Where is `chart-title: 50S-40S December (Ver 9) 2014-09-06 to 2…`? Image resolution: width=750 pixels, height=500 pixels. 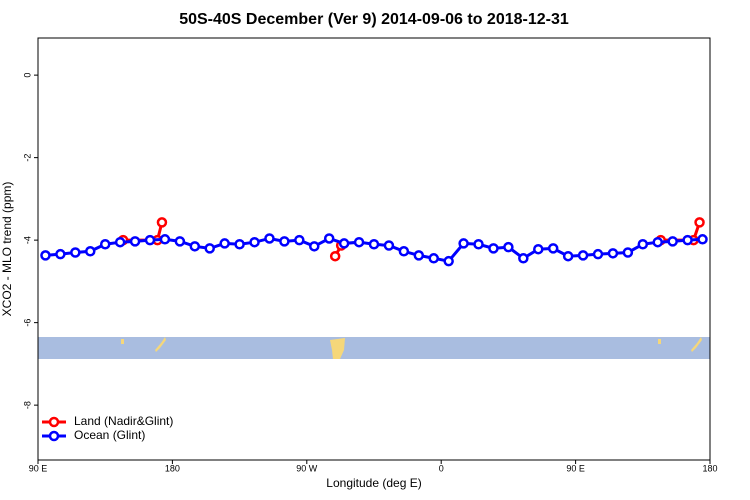 chart-title: 50S-40S December (Ver 9) 2014-09-06 to 2… is located at coordinates (374, 19).